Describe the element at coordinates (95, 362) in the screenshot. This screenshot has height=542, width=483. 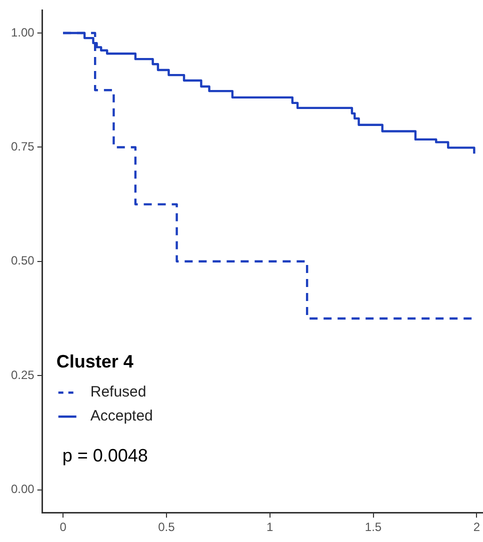
I see `legend-title: Cluster 4` at that location.